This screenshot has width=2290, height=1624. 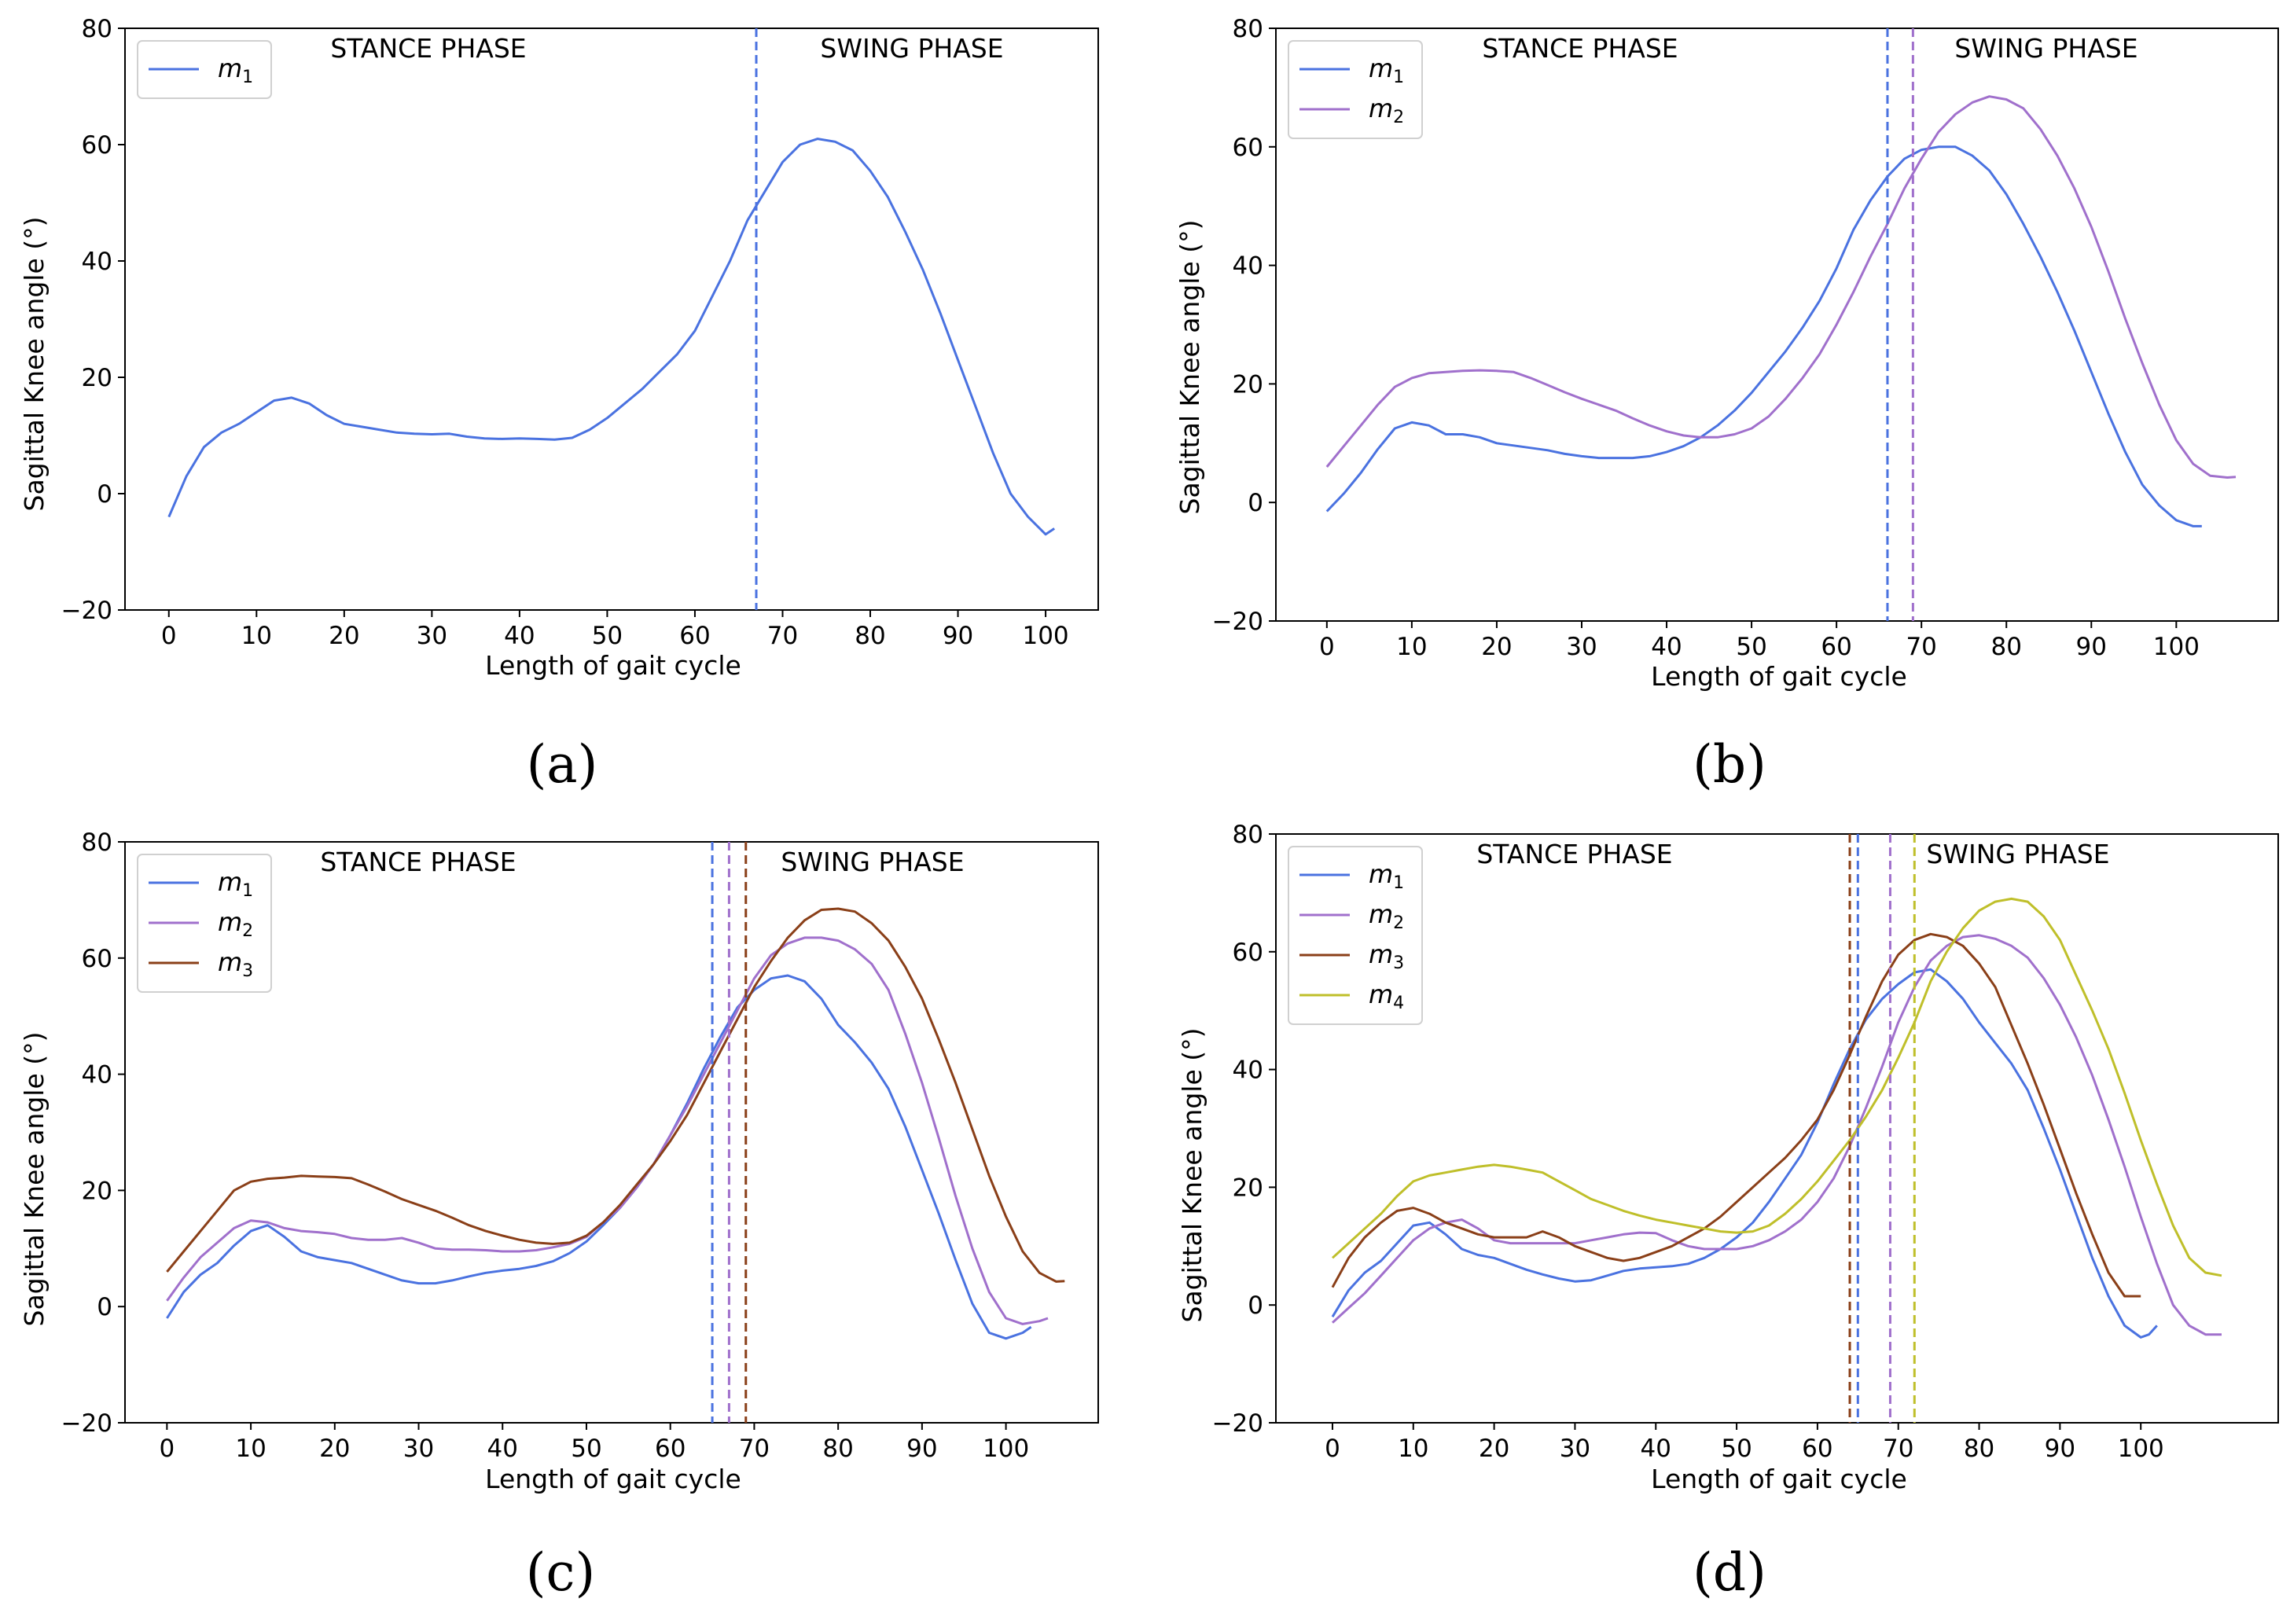 I want to click on panel-caption: (b), so click(x=1729, y=765).